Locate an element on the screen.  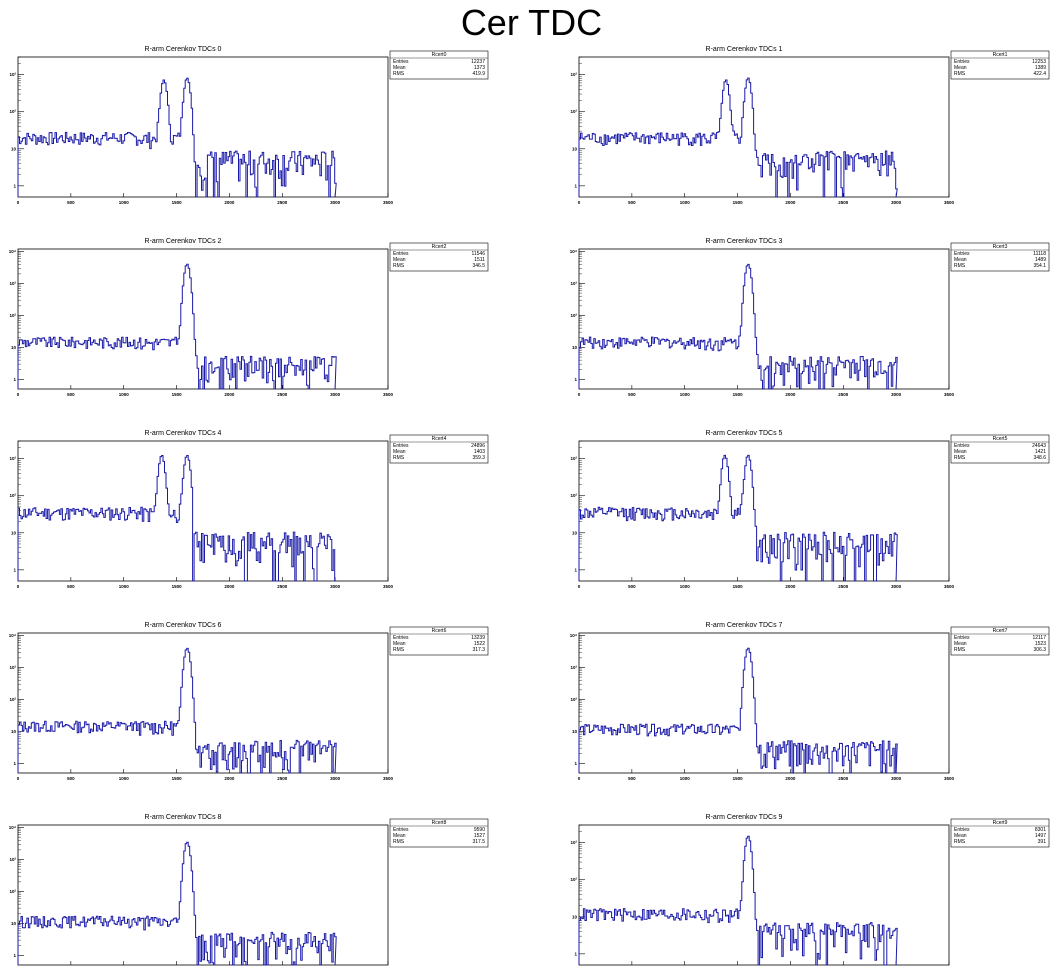
stats-name: Rcert0 is located at coordinates (439, 55).